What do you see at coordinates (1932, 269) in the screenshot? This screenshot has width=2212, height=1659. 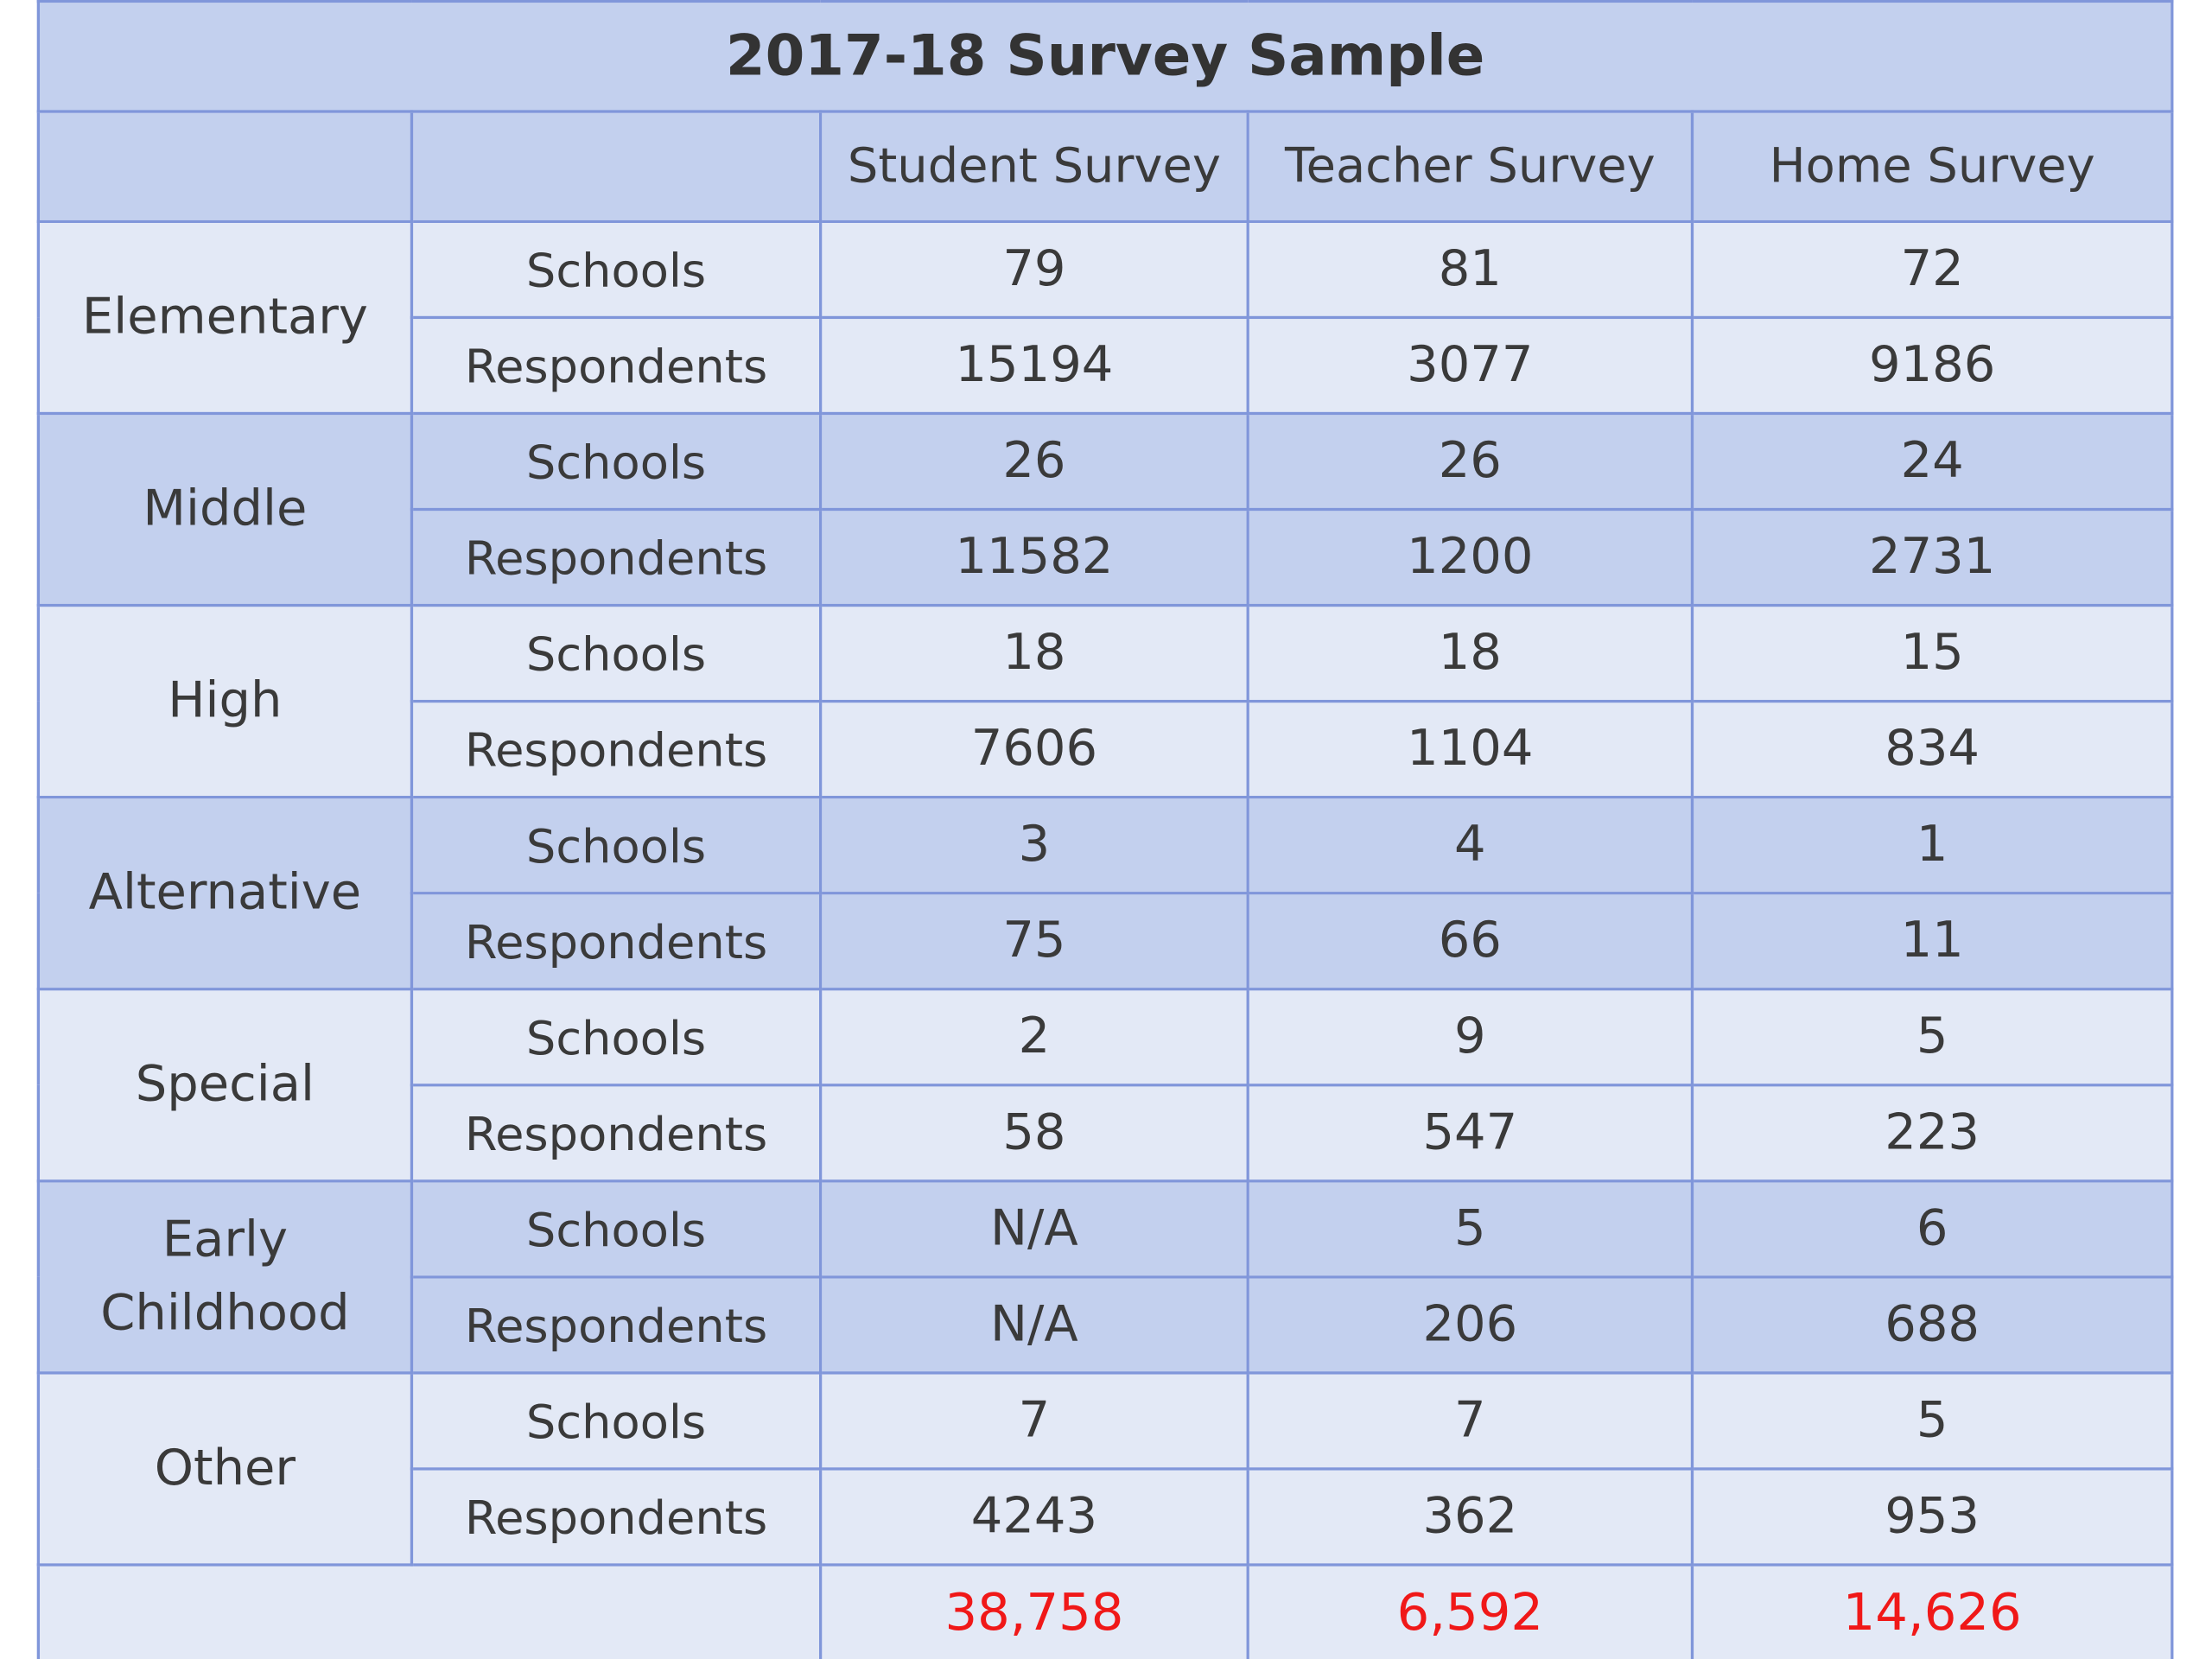 I see `value-cell: 72` at bounding box center [1932, 269].